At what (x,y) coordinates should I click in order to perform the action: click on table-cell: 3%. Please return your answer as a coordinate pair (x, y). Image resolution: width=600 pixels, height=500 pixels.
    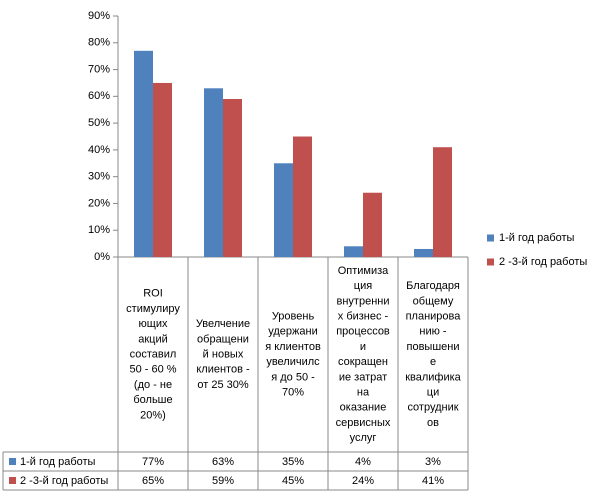
    Looking at the image, I should click on (433, 462).